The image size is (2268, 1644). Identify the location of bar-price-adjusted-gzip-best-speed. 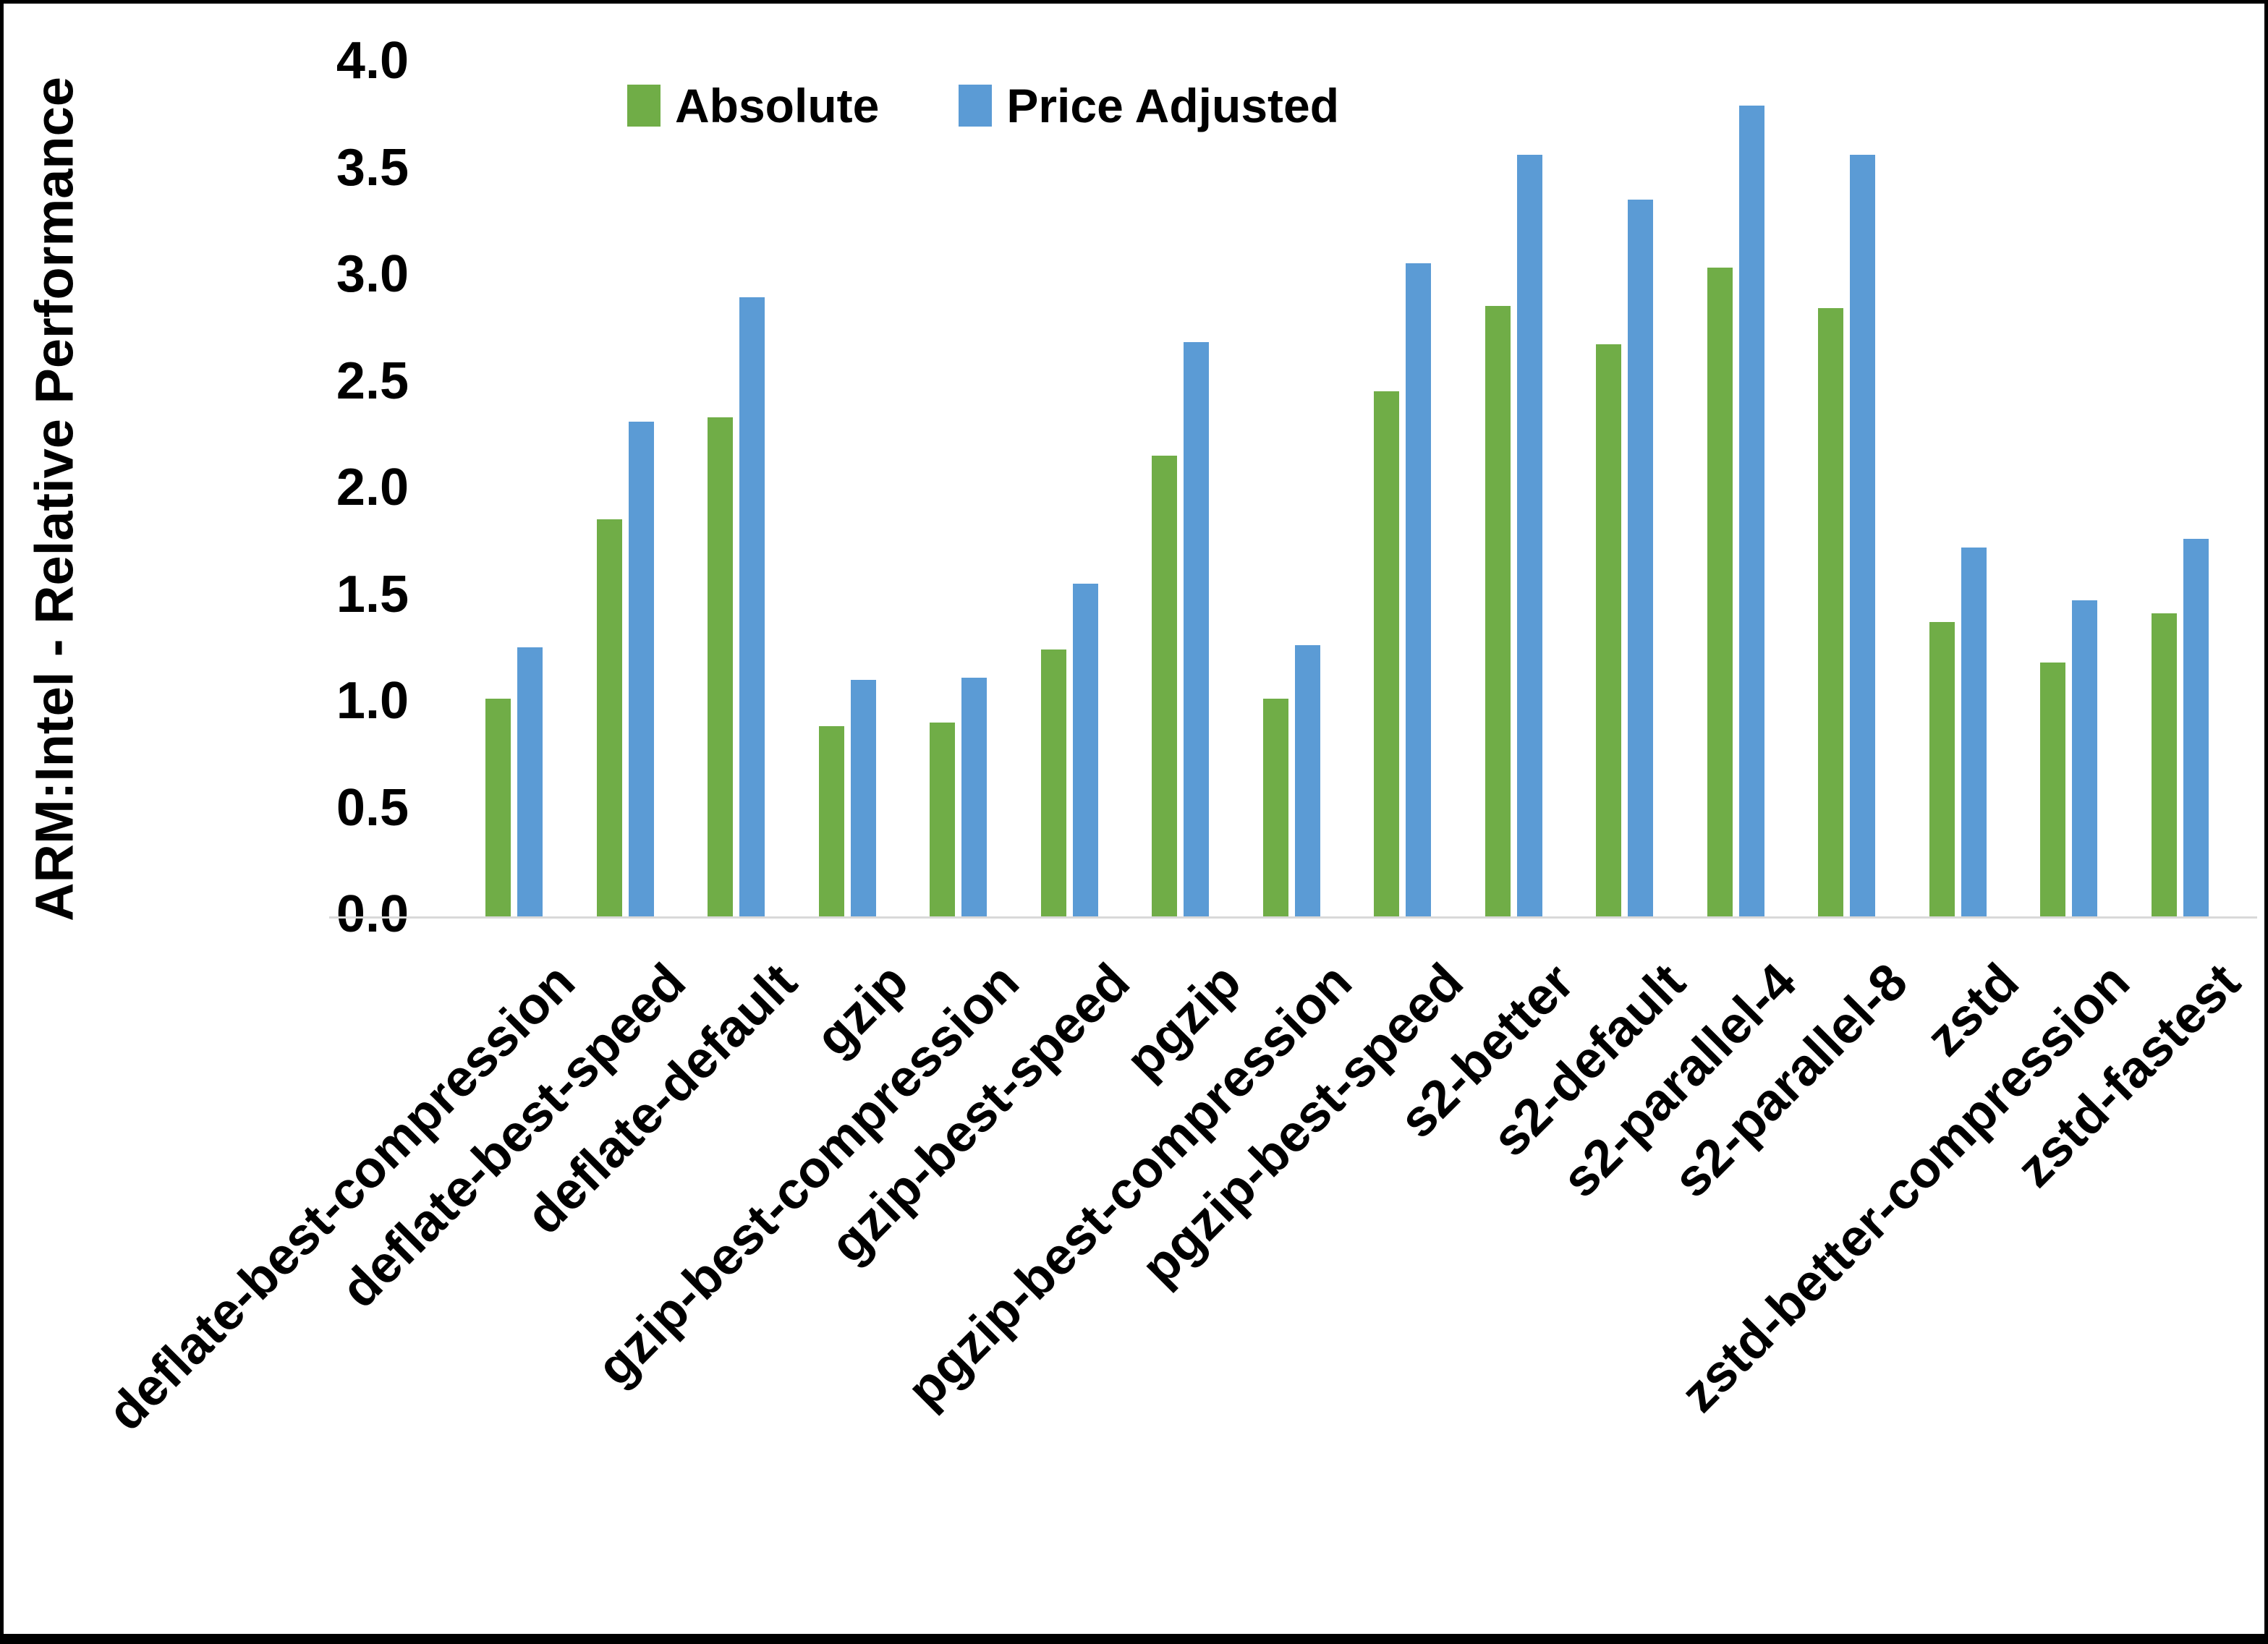
(1085, 750).